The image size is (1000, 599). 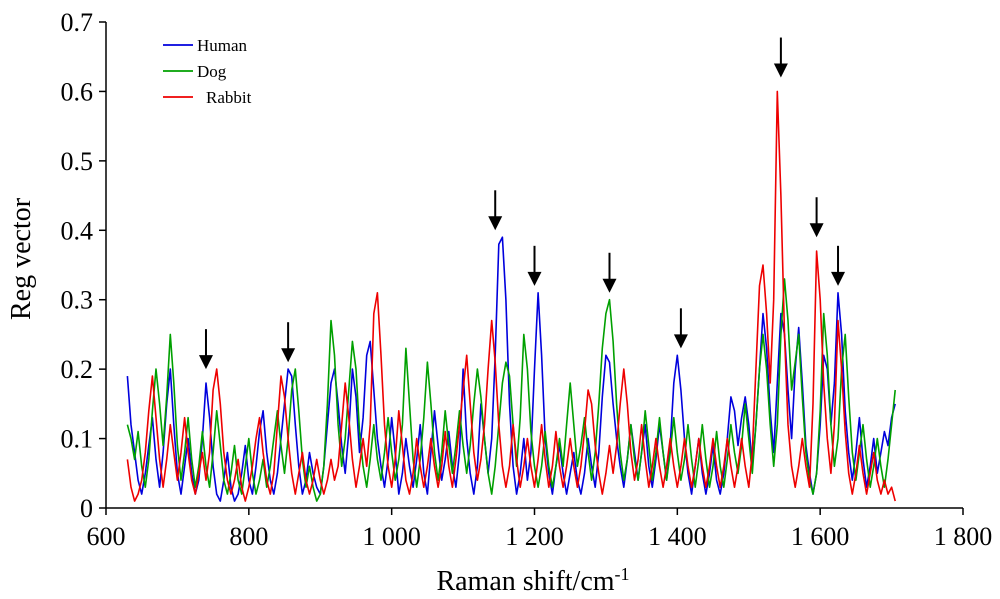 What do you see at coordinates (222, 45) in the screenshot?
I see `legend-label-human: Human` at bounding box center [222, 45].